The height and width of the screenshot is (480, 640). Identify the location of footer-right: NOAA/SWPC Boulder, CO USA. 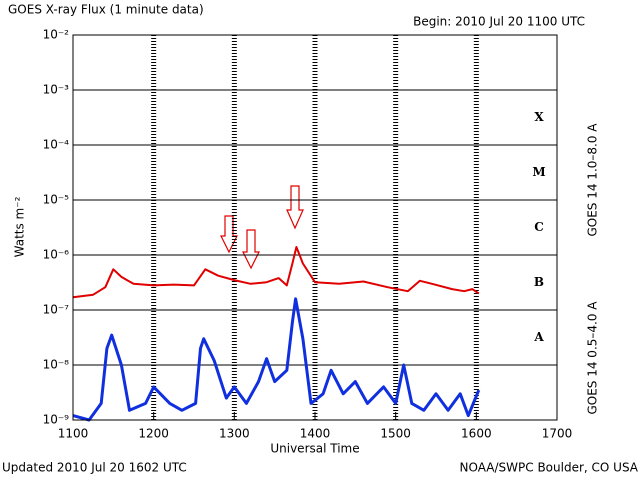
(549, 468).